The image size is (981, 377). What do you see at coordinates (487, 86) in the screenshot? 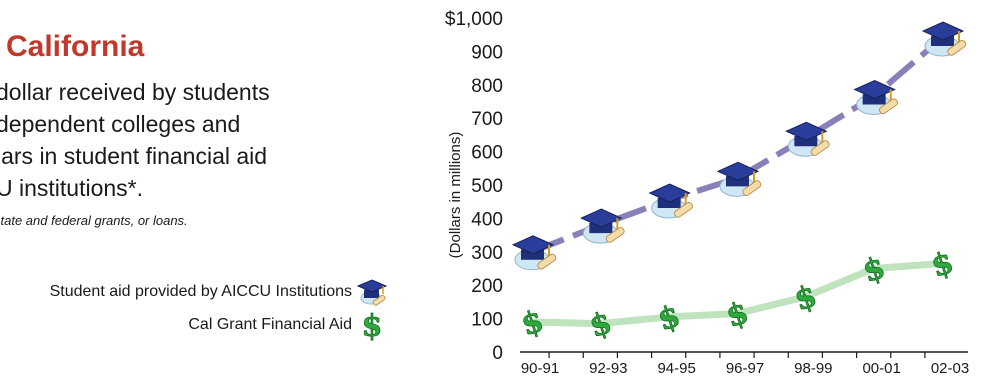
I see `y-tick-label: 800` at bounding box center [487, 86].